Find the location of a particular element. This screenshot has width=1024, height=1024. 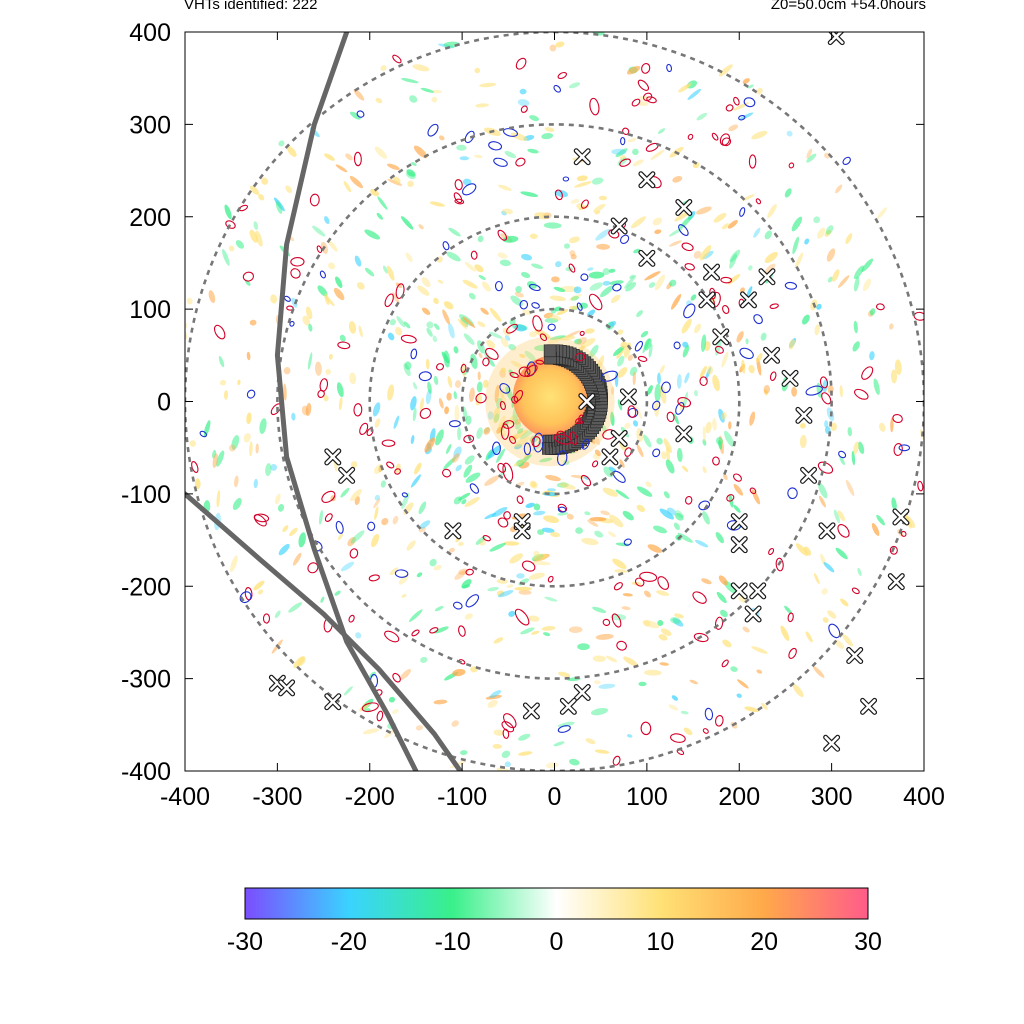

x-tick-label: -200 is located at coordinates (370, 797).